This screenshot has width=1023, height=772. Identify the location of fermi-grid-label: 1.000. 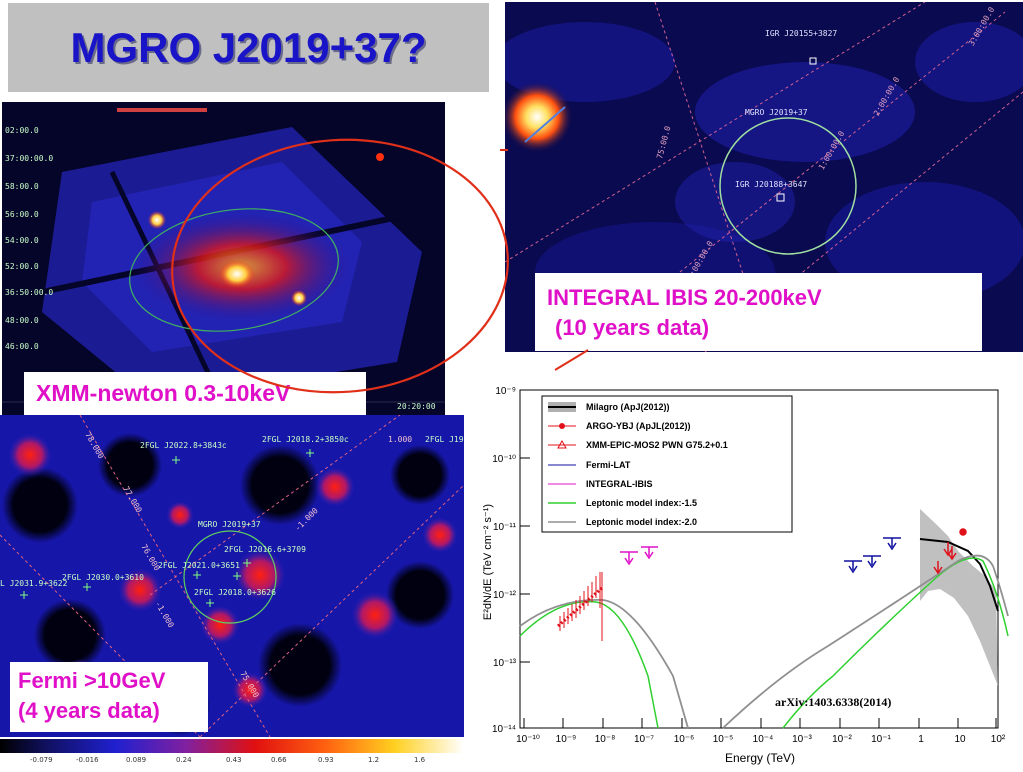
(400, 439).